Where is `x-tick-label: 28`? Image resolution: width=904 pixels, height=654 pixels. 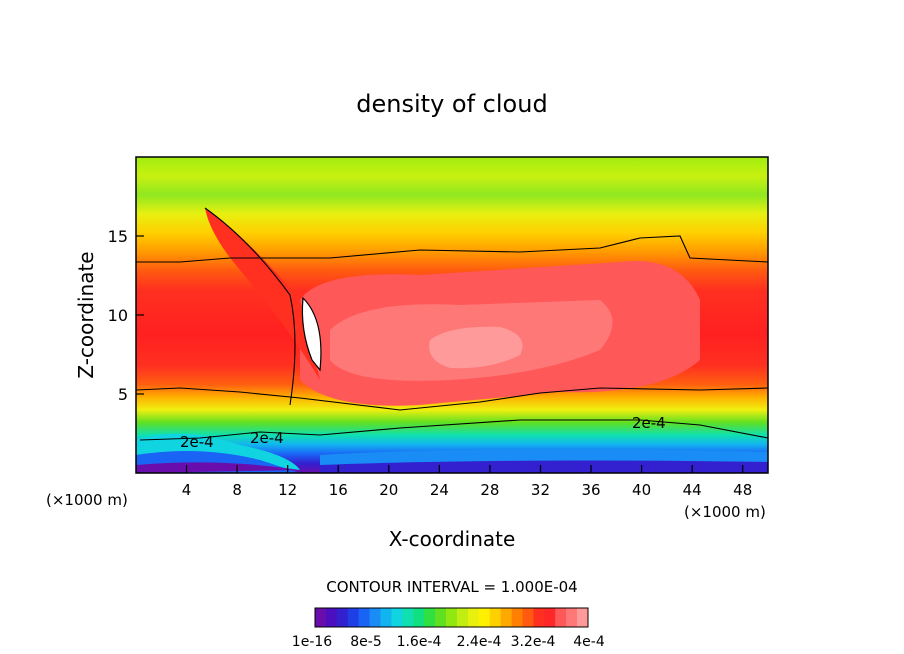
x-tick-label: 28 is located at coordinates (489, 490).